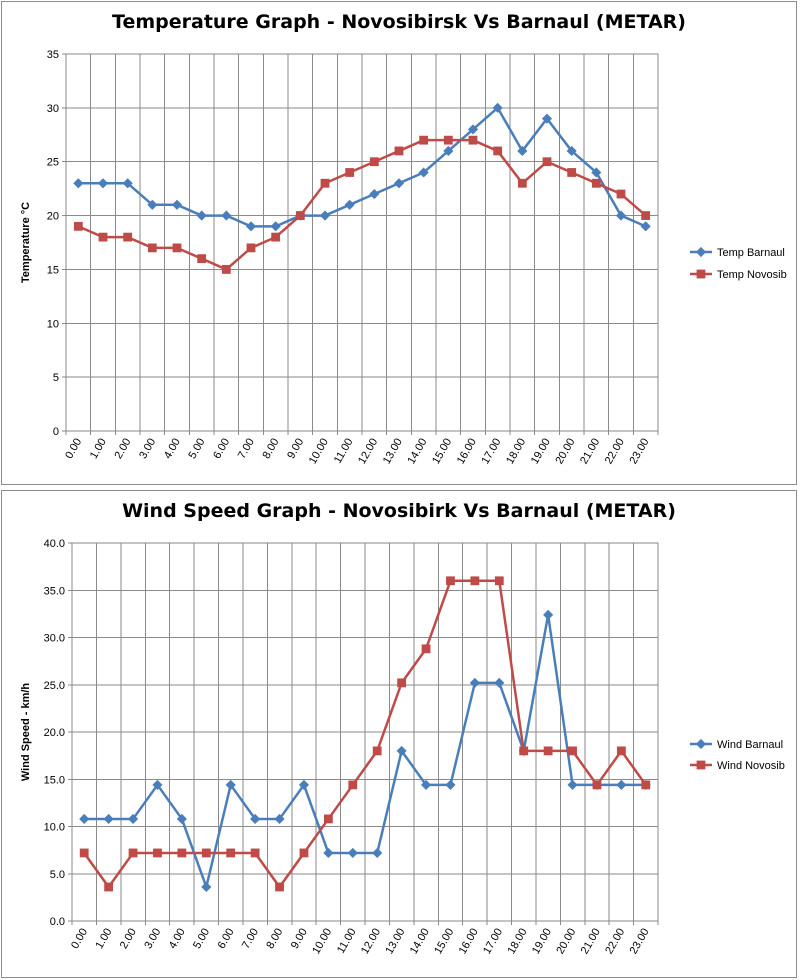 This screenshot has width=800, height=980. I want to click on temp-x-tick-label: 18.00, so click(516, 451).